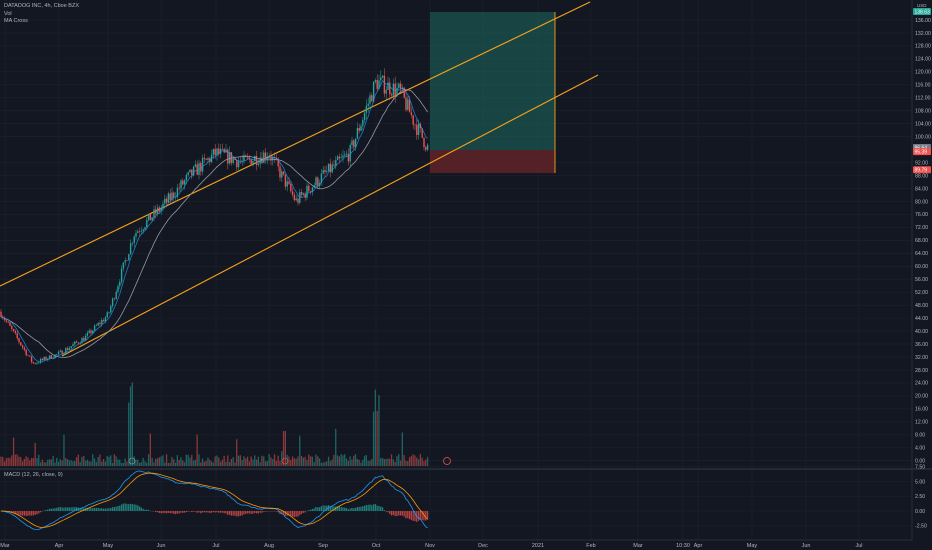 The height and width of the screenshot is (550, 932). I want to click on position-target-zone, so click(492, 81).